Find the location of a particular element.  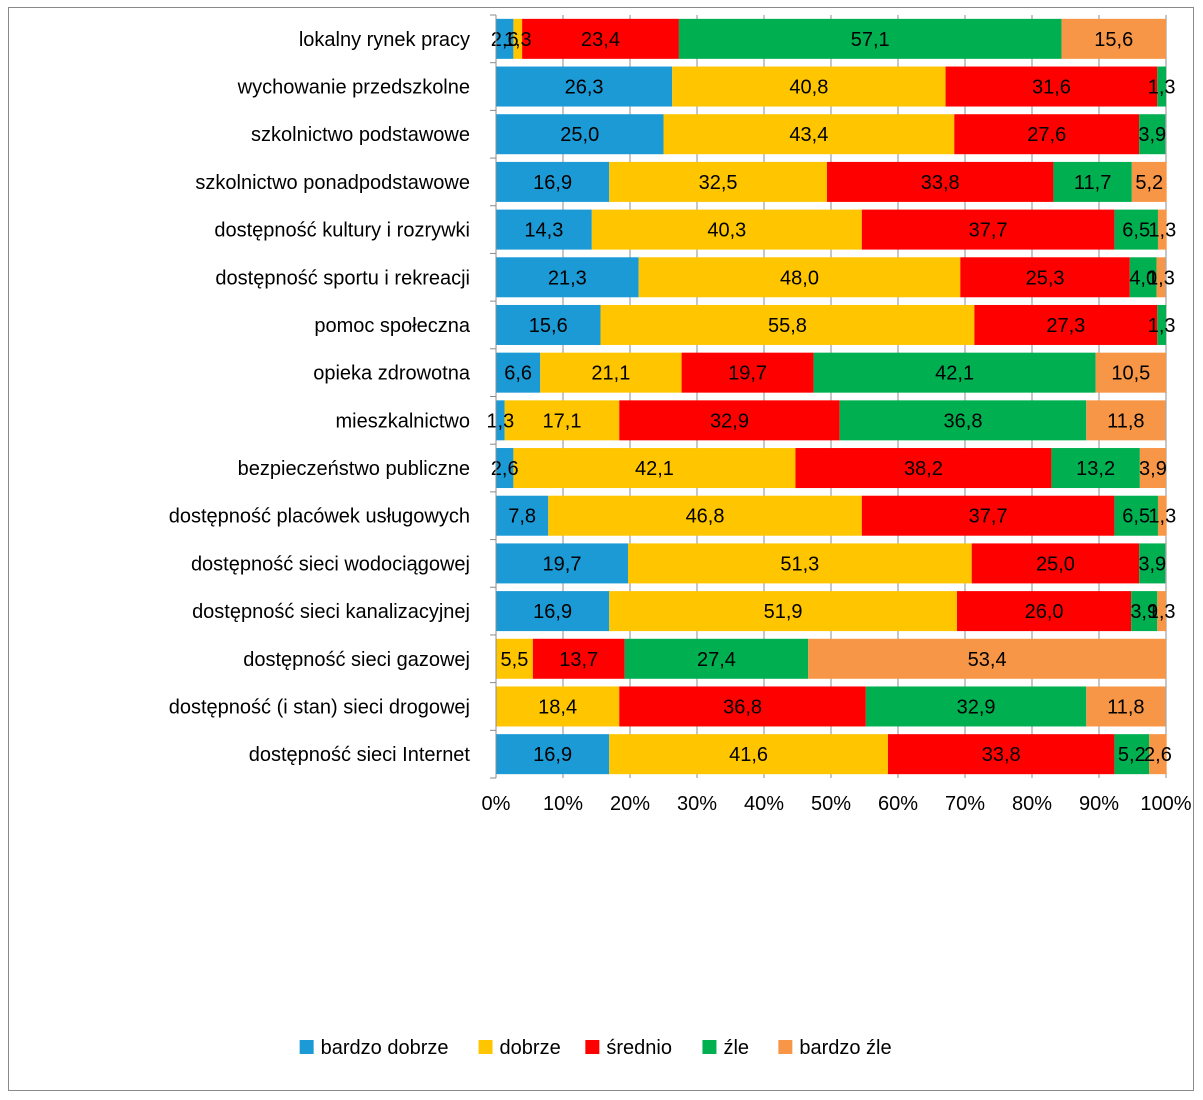

data-label: 48,0 is located at coordinates (799, 278).